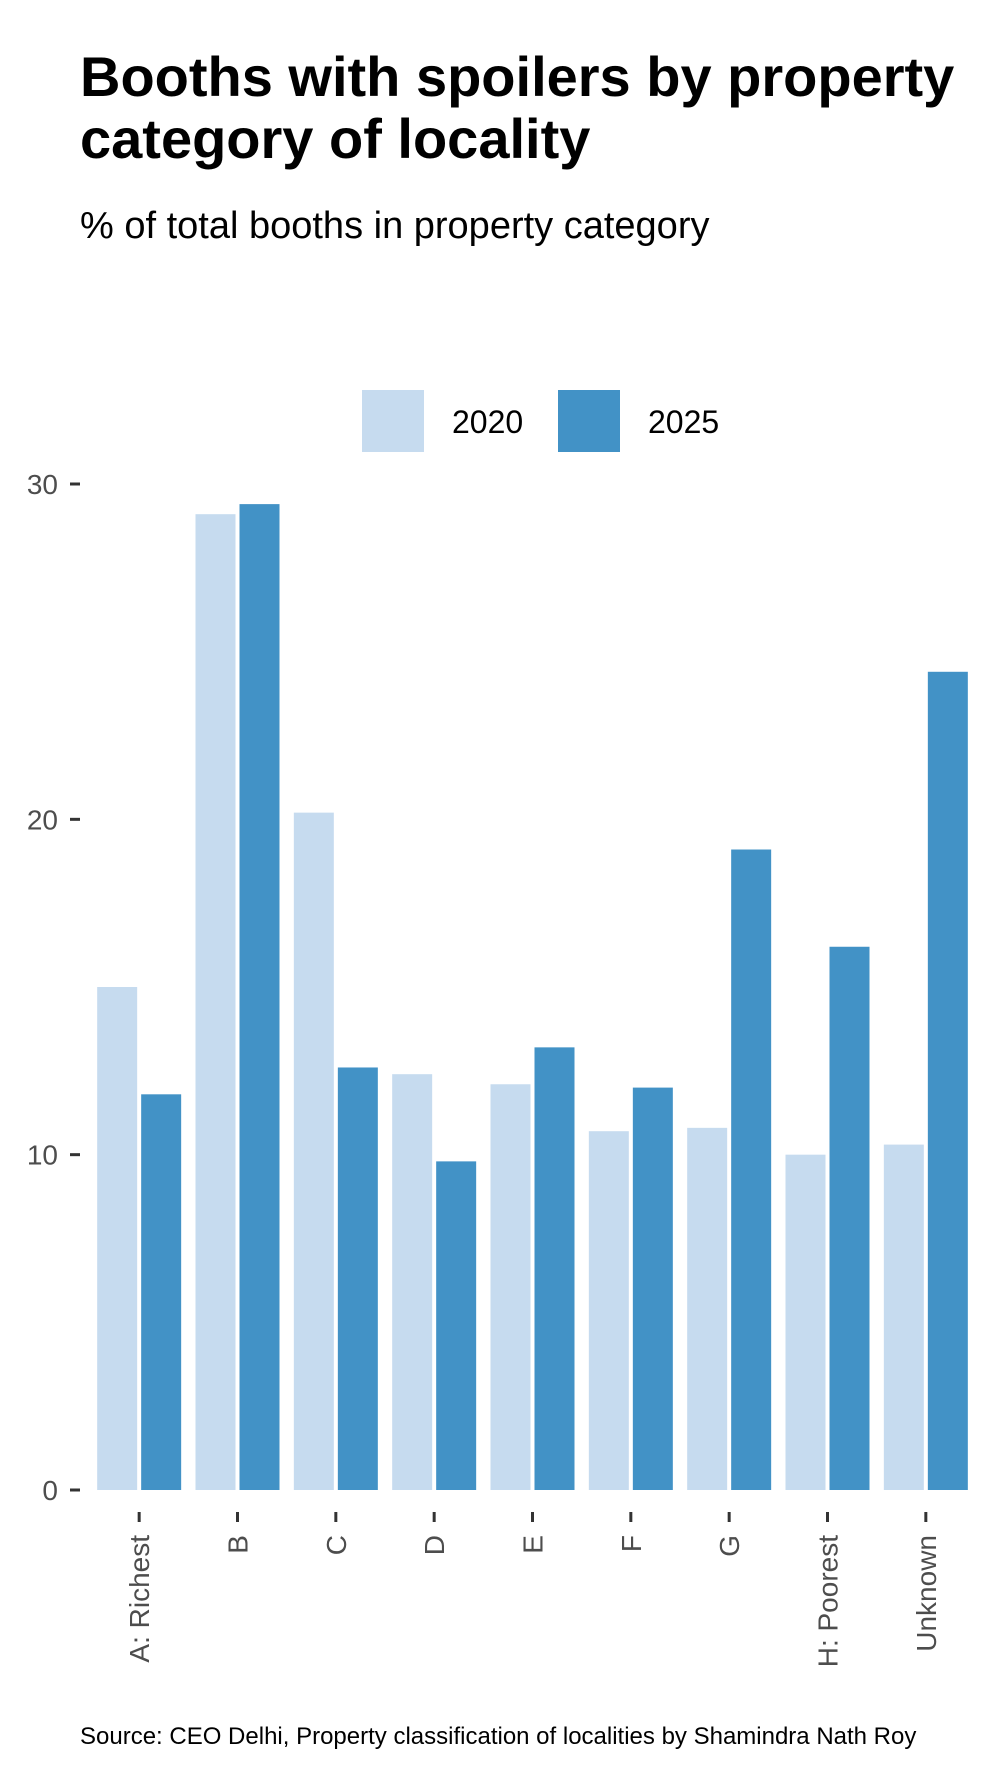  Describe the element at coordinates (50, 1490) in the screenshot. I see `y-tick-label: 0` at that location.